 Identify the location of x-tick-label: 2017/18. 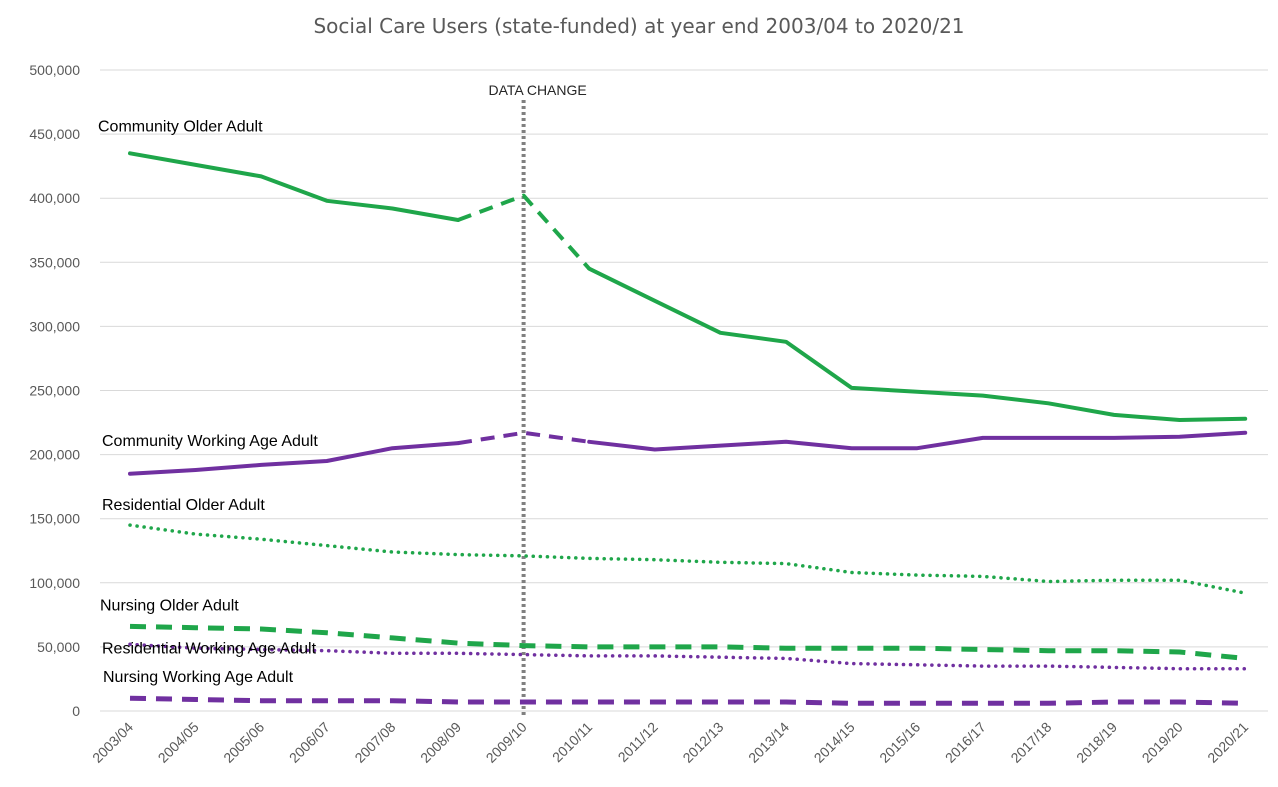
(1030, 742).